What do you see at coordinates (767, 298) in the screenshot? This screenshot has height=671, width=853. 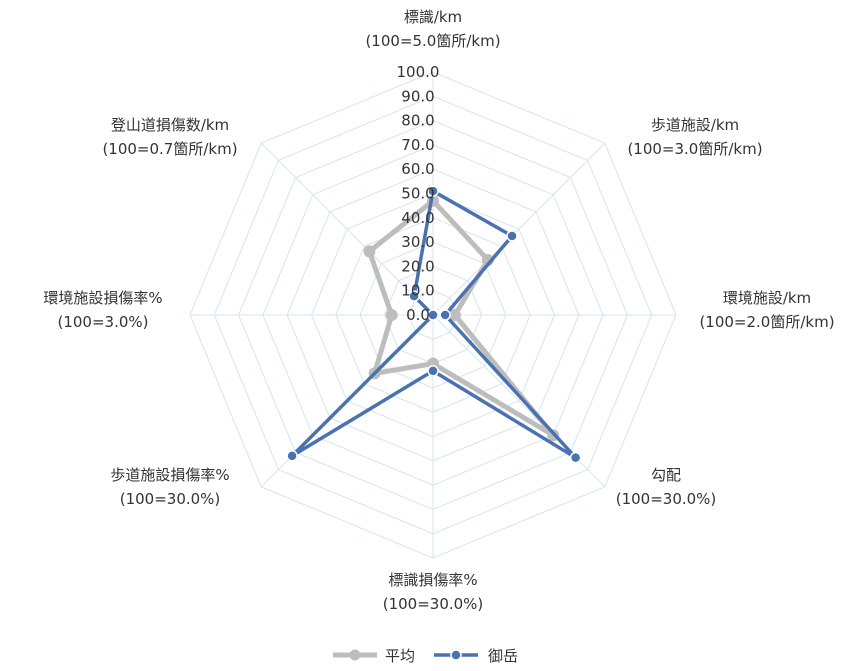 I see `axis-name: 環境施設/km` at bounding box center [767, 298].